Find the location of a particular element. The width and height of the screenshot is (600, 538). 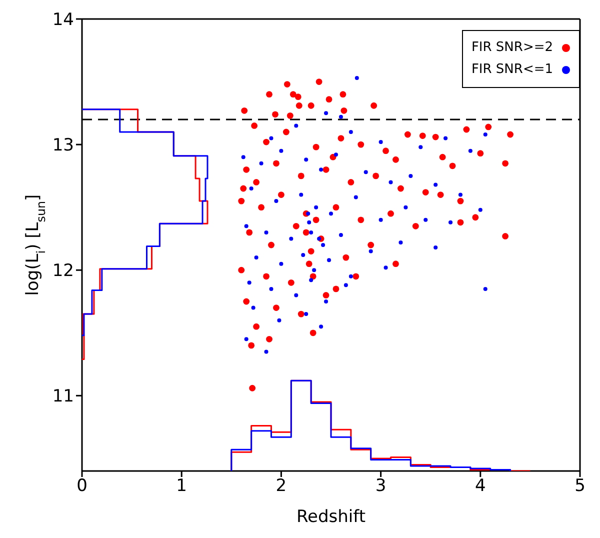

x-tick-label: 2 is located at coordinates (281, 486).